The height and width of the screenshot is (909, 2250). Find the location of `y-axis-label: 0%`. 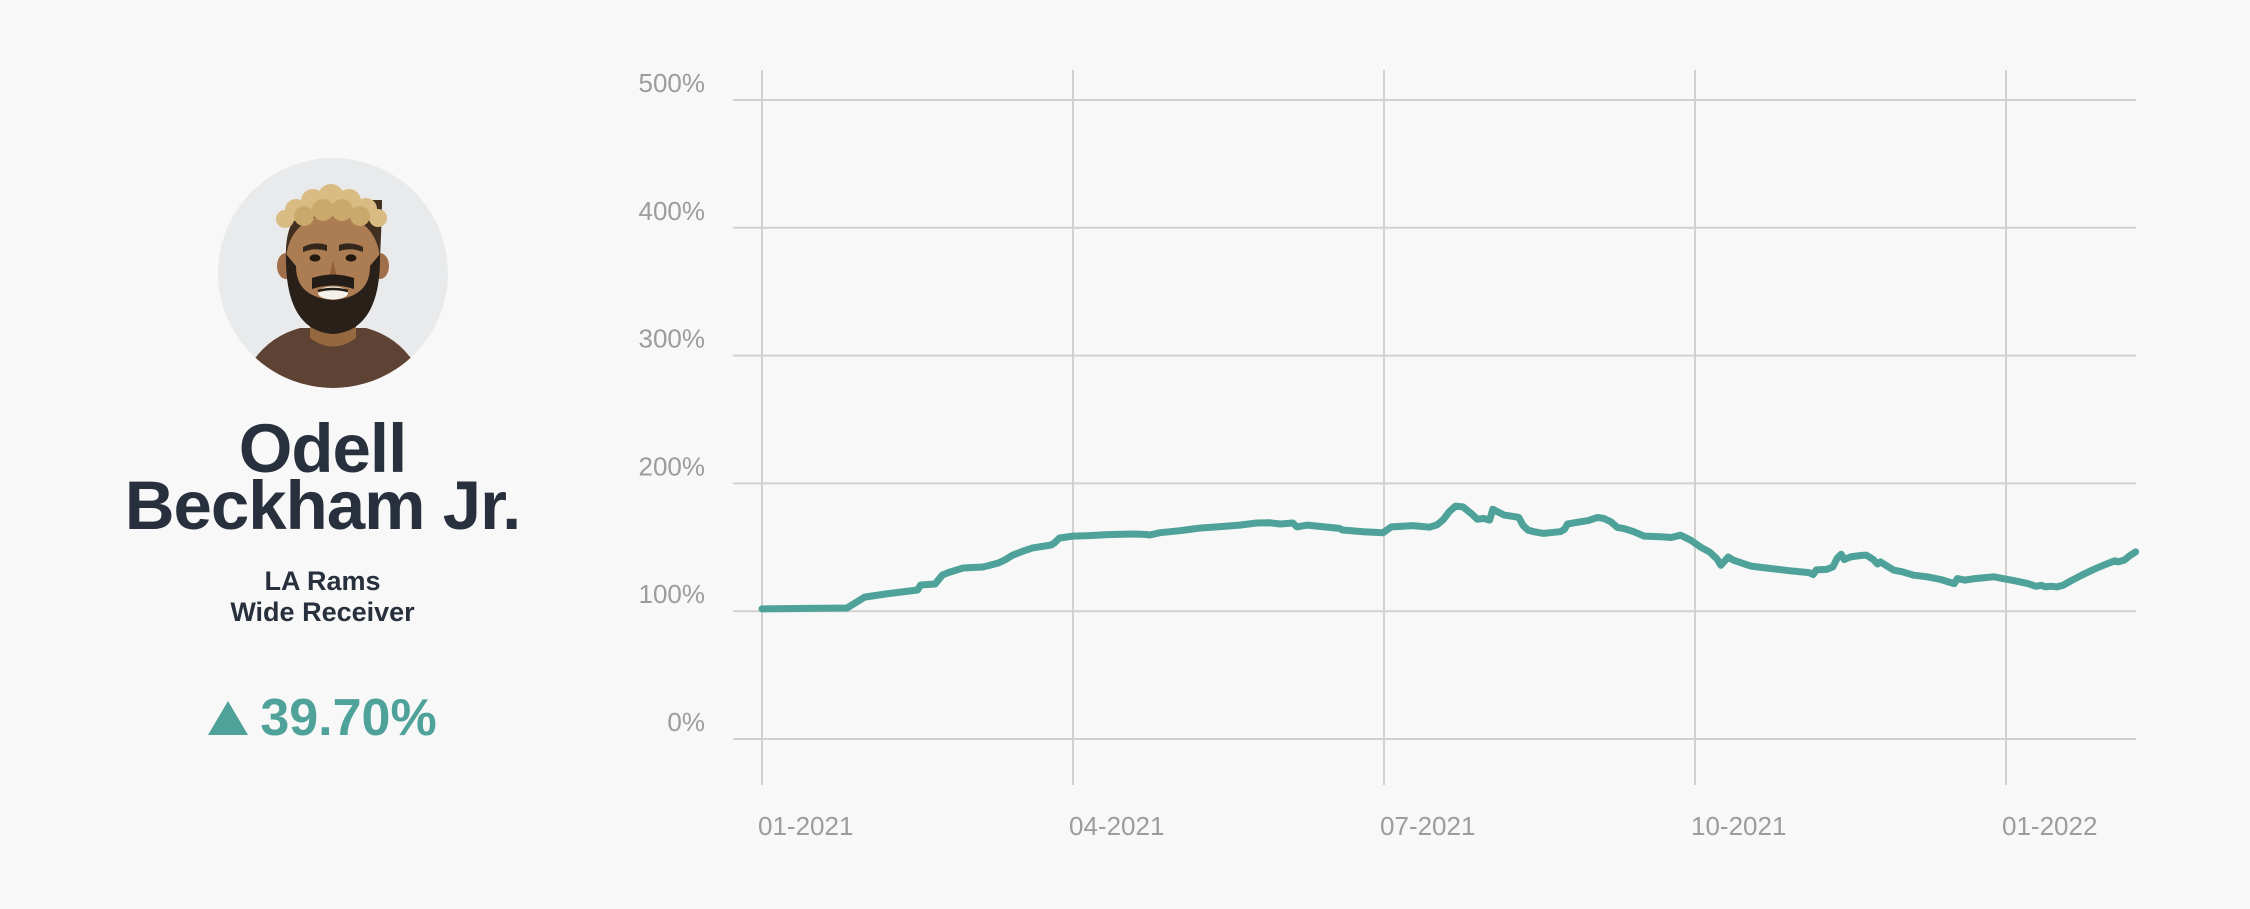

y-axis-label: 0% is located at coordinates (686, 722).